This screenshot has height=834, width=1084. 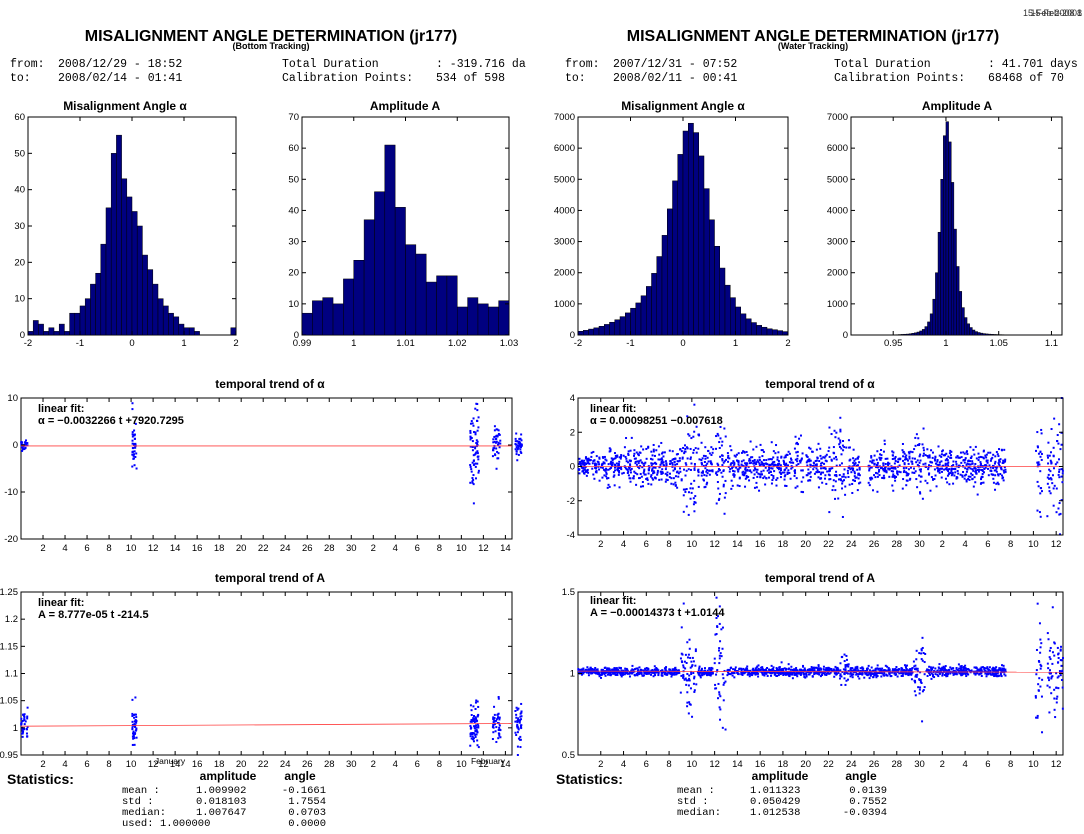 I want to click on x-tick-label: 18, so click(x=219, y=548).